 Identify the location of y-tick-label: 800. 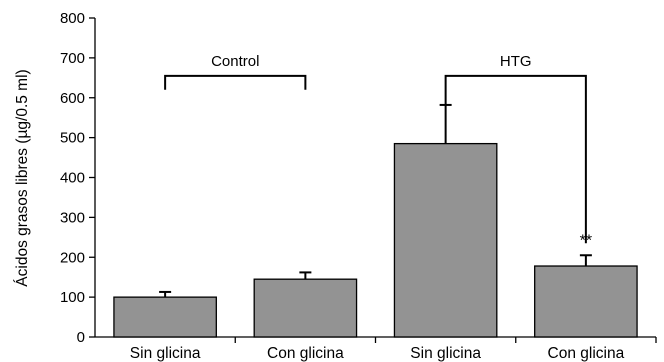
(72, 18).